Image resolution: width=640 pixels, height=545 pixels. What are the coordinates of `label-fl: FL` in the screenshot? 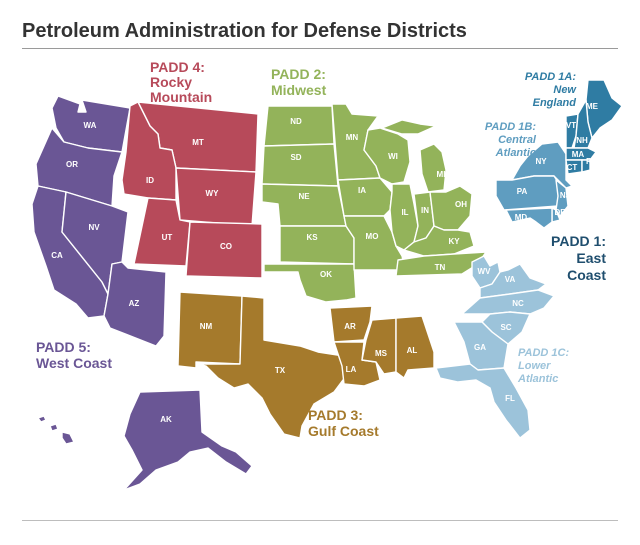 It's located at (510, 398).